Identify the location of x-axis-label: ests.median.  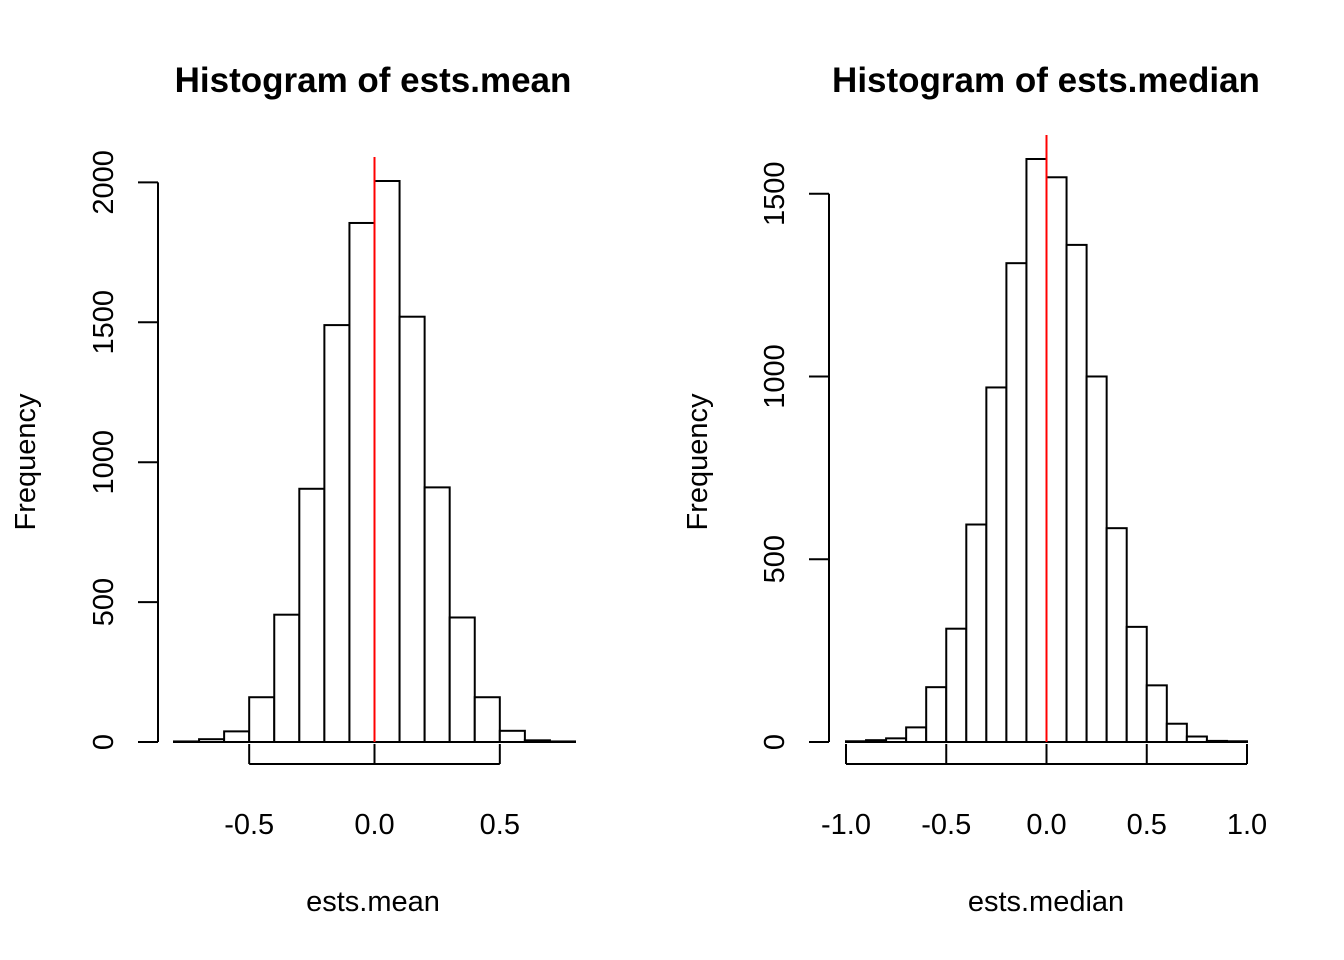
(1046, 902).